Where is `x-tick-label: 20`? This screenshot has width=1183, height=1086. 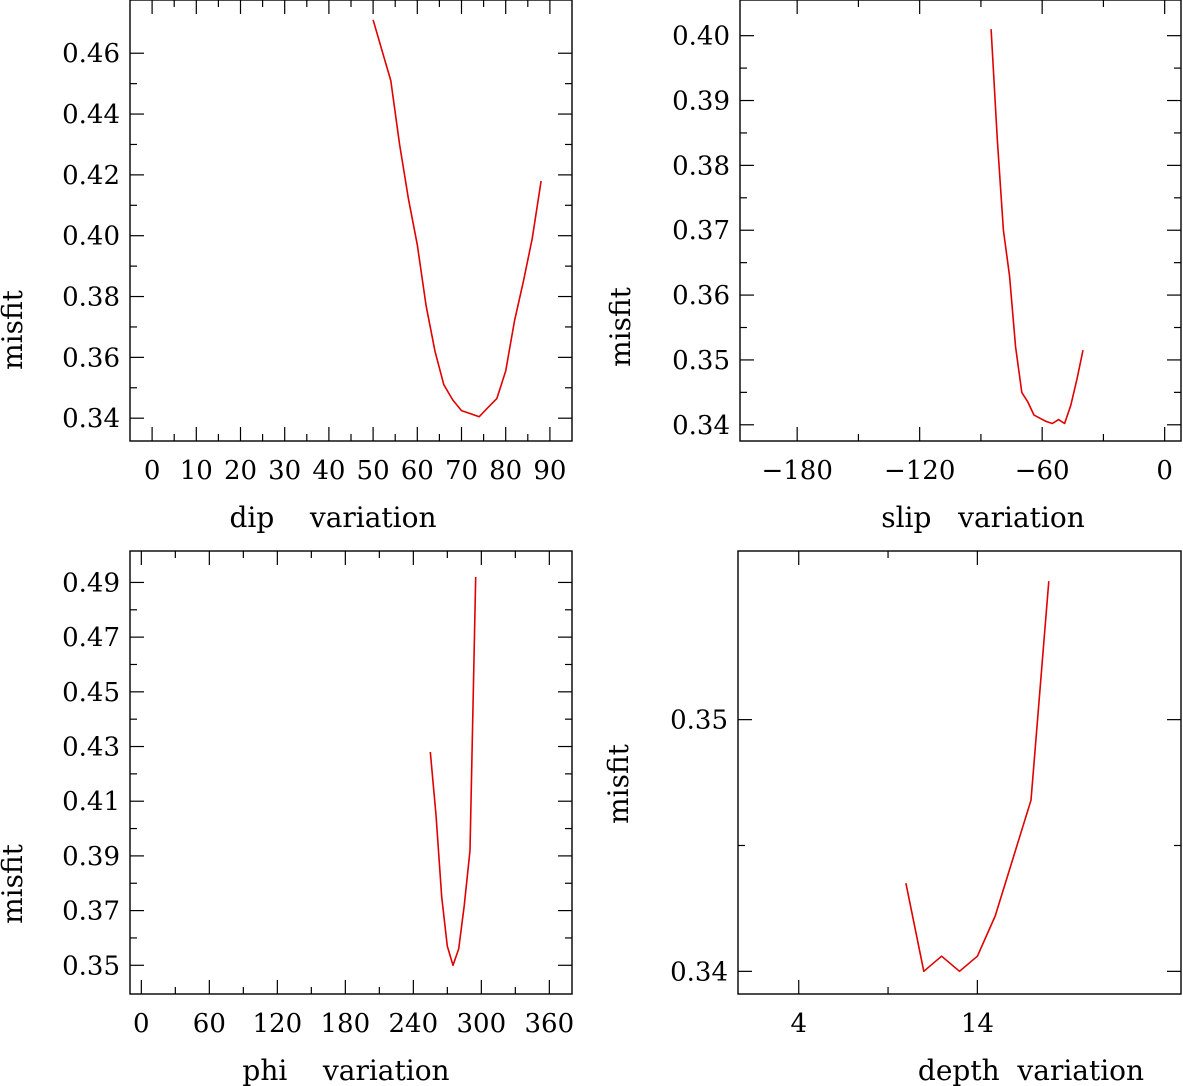
x-tick-label: 20 is located at coordinates (240, 471).